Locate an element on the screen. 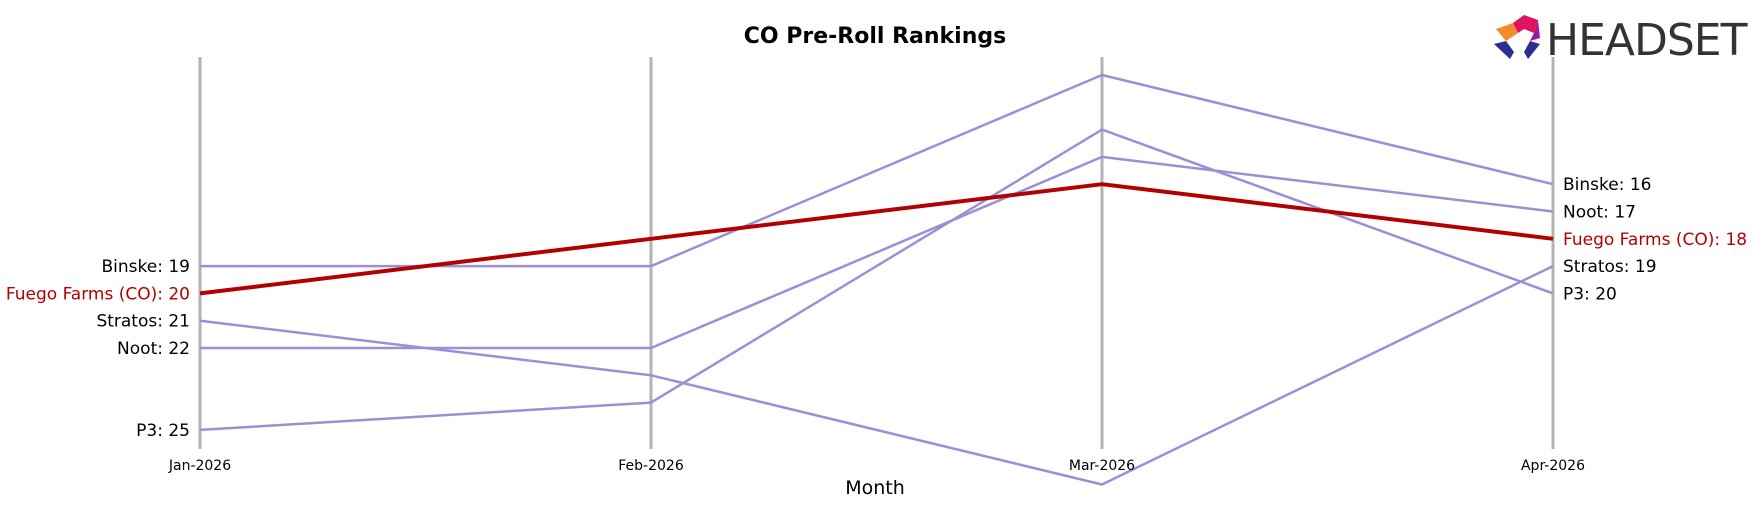 Image resolution: width=1752 pixels, height=507 pixels. x-tick-mar-2026: Mar-2026 is located at coordinates (1102, 466).